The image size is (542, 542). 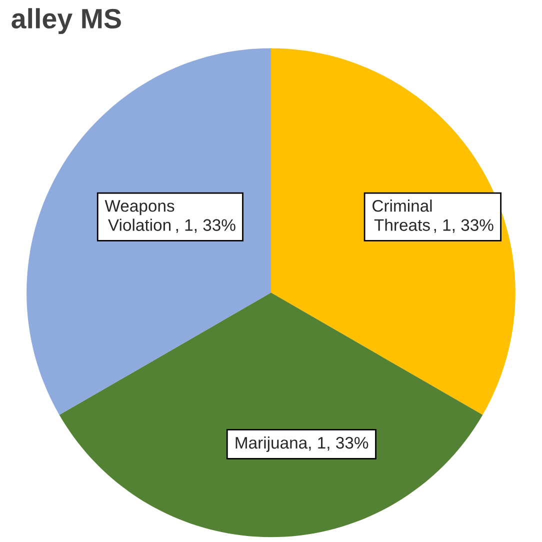 What do you see at coordinates (272, 444) in the screenshot?
I see `slice-label: Marijuana` at bounding box center [272, 444].